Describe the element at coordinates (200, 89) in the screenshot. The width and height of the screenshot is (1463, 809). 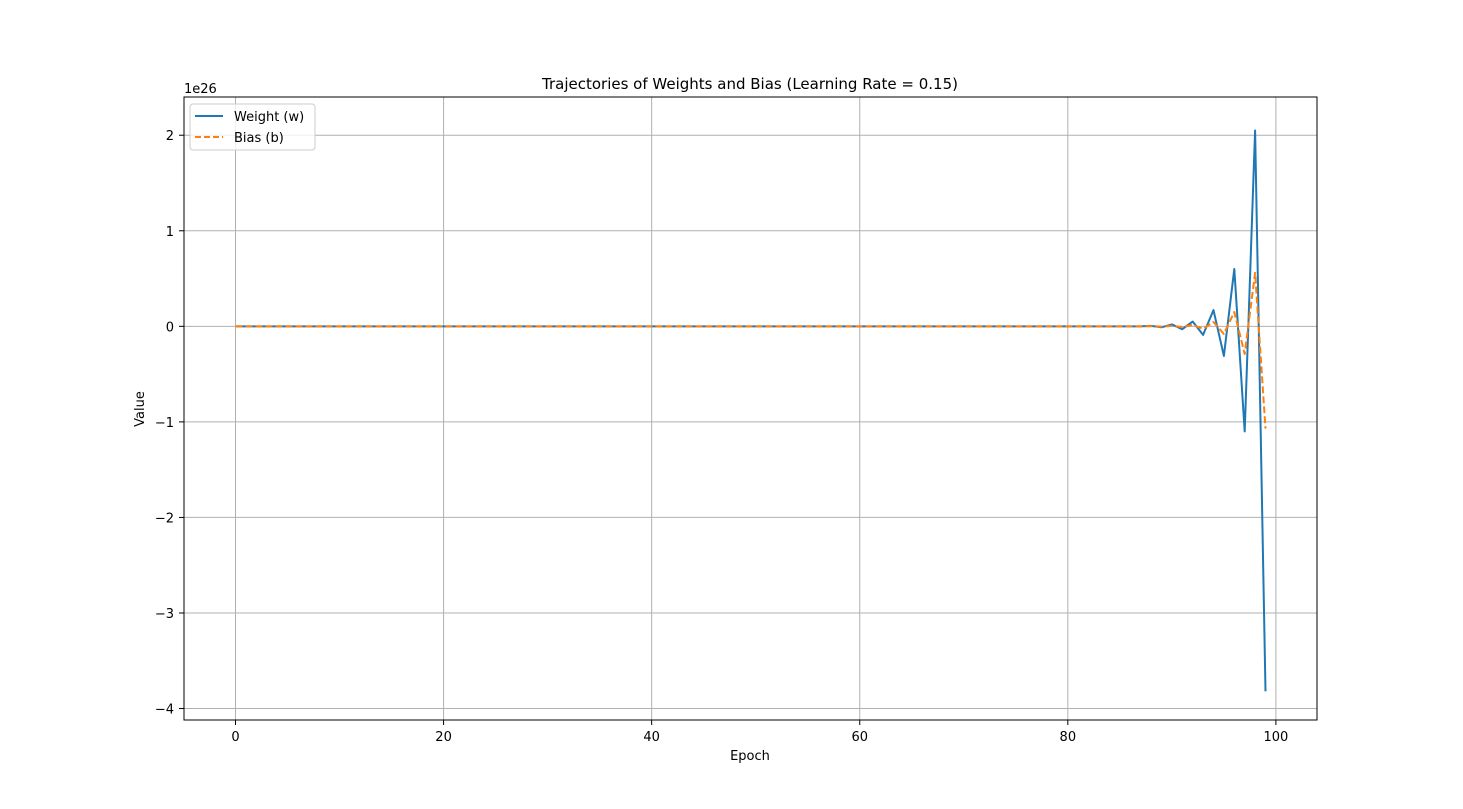
I see `y-axis-offset-label: 1e26` at that location.